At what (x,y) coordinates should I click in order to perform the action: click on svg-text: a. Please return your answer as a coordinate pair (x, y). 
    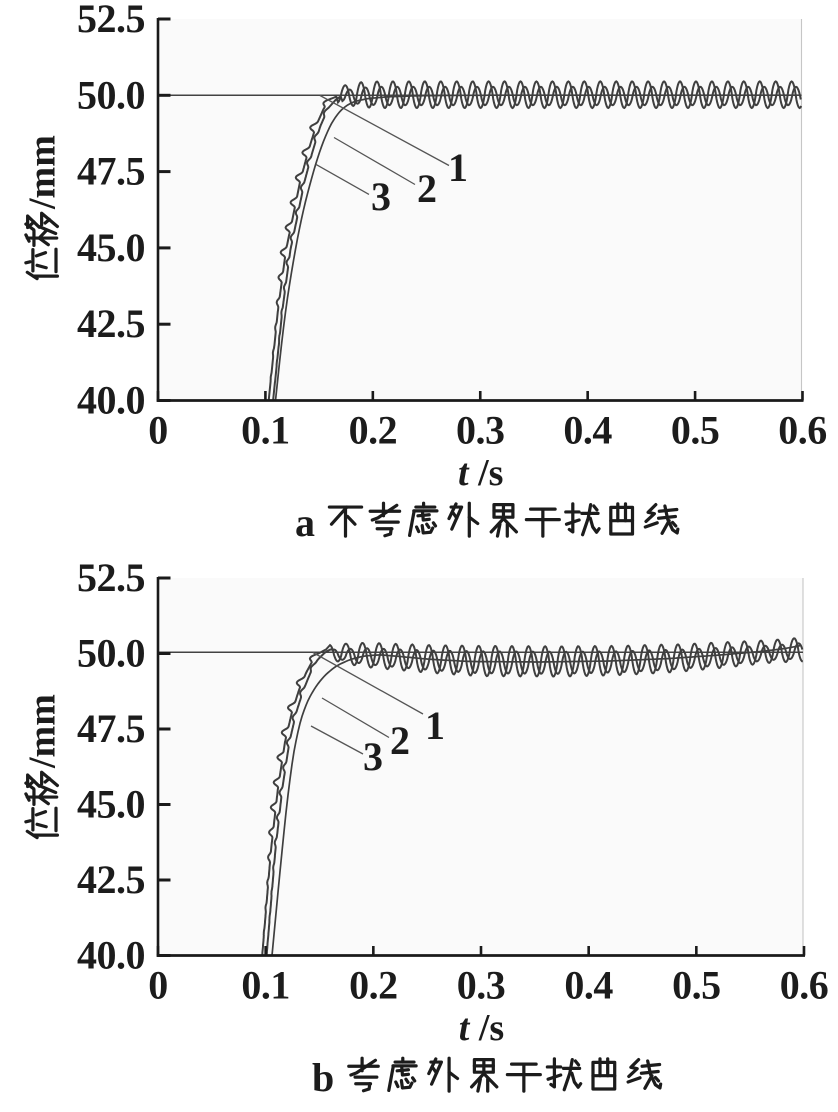
    Looking at the image, I should click on (305, 522).